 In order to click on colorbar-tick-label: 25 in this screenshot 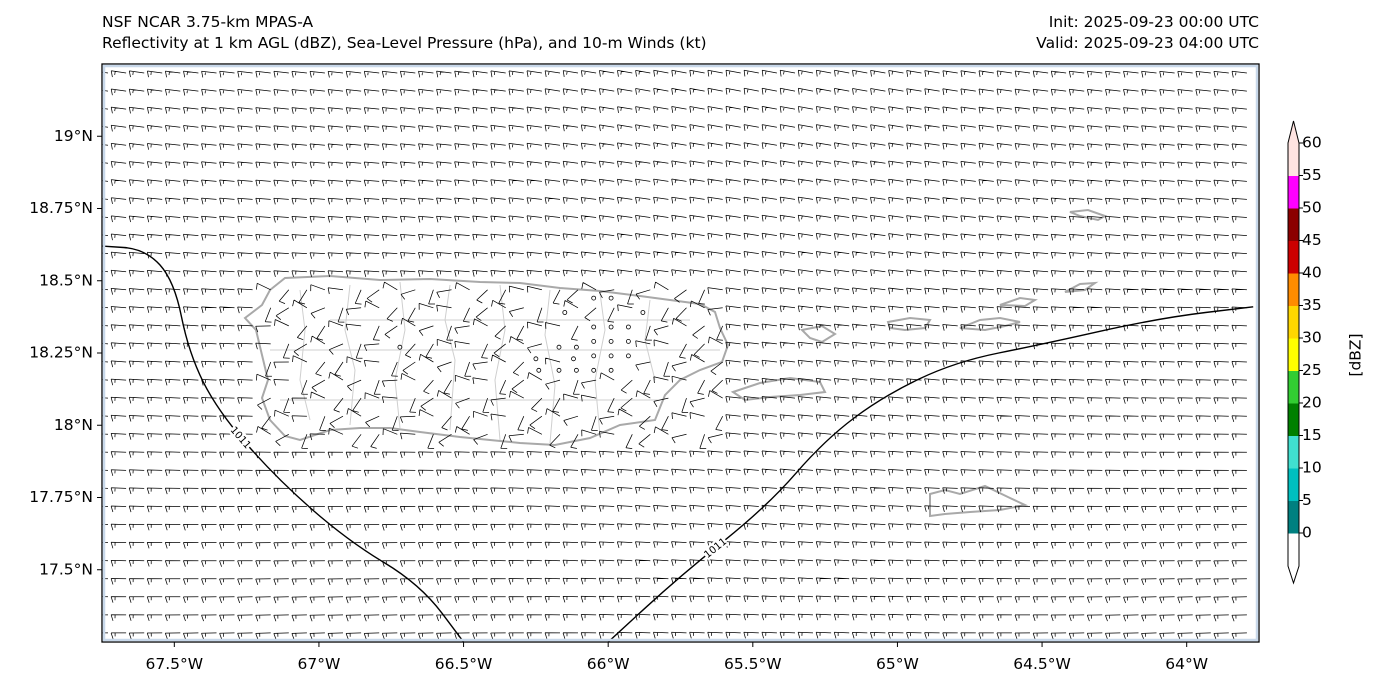, I will do `click(1312, 370)`.